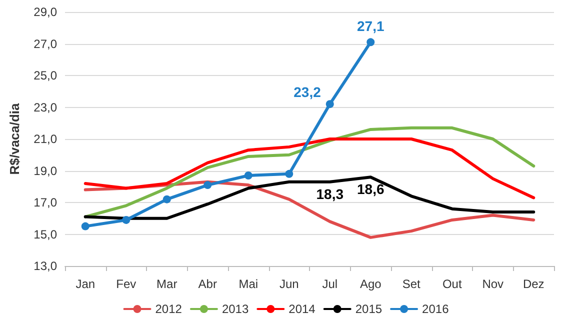  What do you see at coordinates (368, 309) in the screenshot?
I see `legend-label: 2015` at bounding box center [368, 309].